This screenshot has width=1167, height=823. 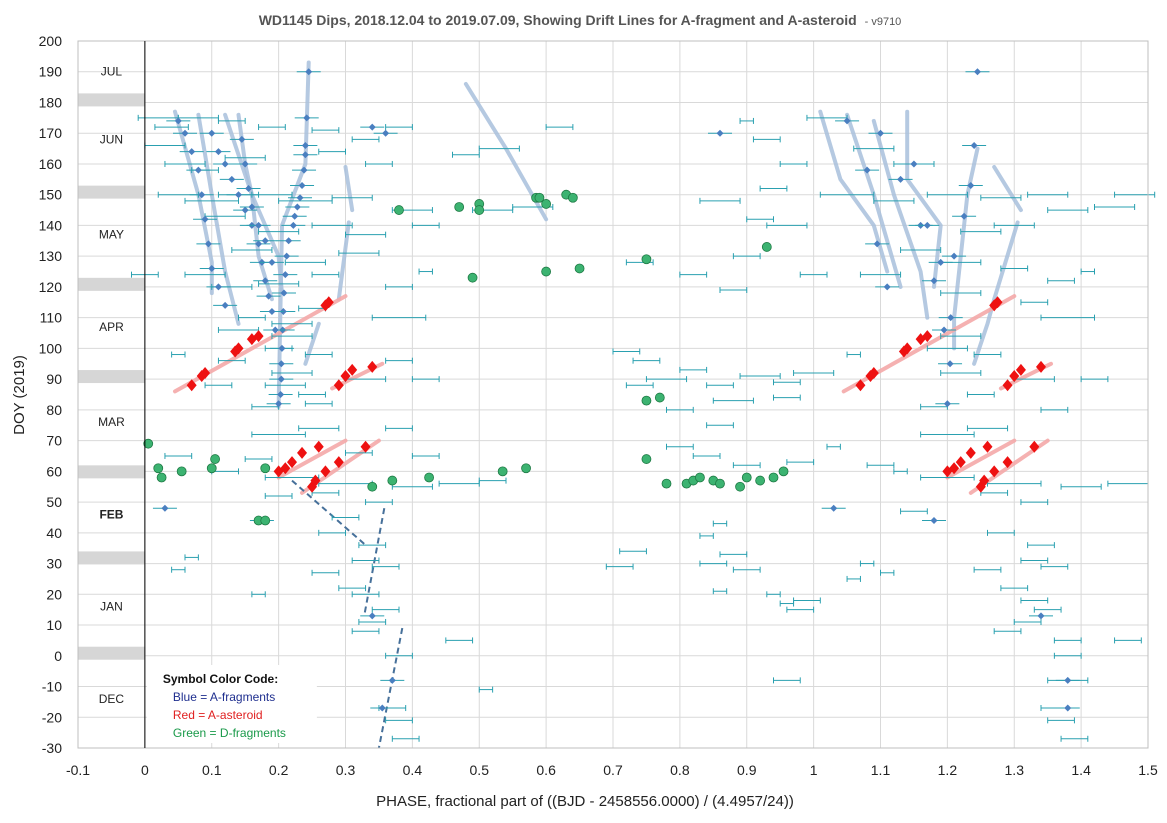 What do you see at coordinates (54, 564) in the screenshot?
I see `y-tick-label: 30` at bounding box center [54, 564].